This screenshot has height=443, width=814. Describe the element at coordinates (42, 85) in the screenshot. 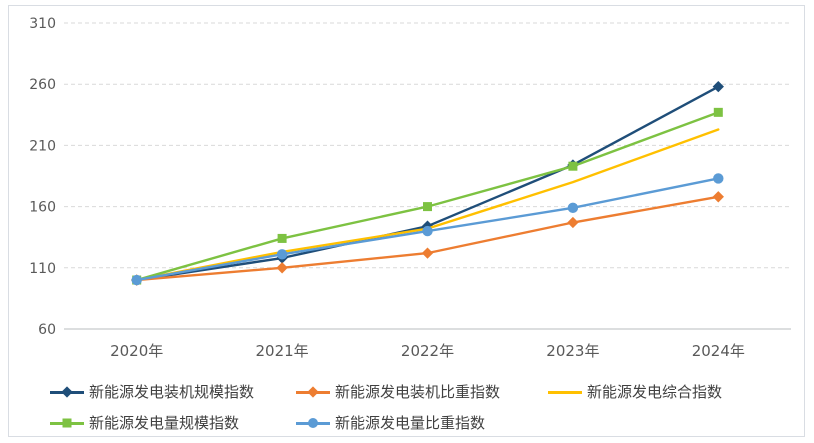

I see `y-tick-label: 260` at that location.